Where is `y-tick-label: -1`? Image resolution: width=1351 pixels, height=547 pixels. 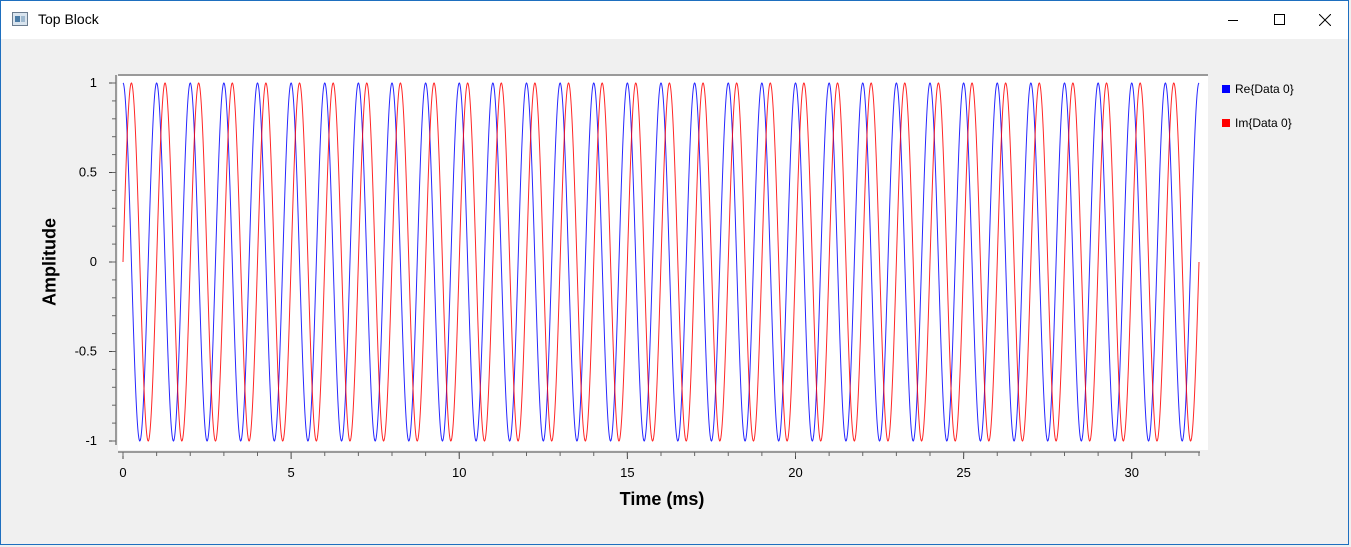 y-tick-label: -1 is located at coordinates (91, 440).